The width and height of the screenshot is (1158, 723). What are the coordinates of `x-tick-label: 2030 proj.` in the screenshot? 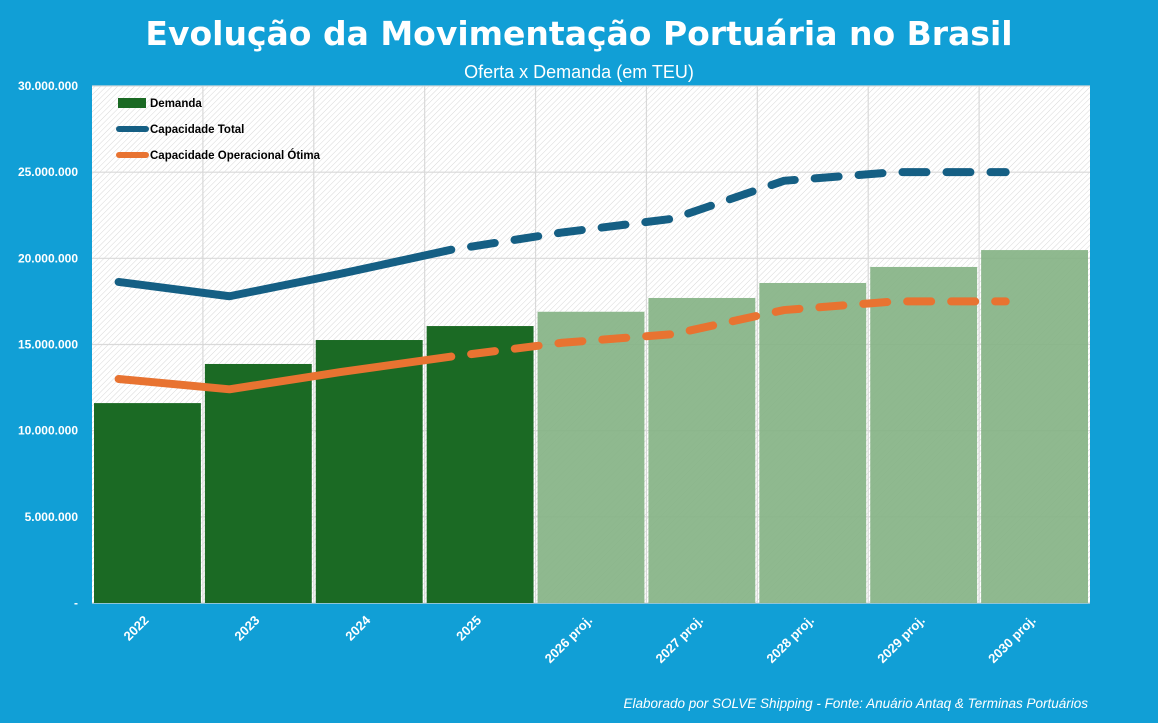 It's located at (1012, 640).